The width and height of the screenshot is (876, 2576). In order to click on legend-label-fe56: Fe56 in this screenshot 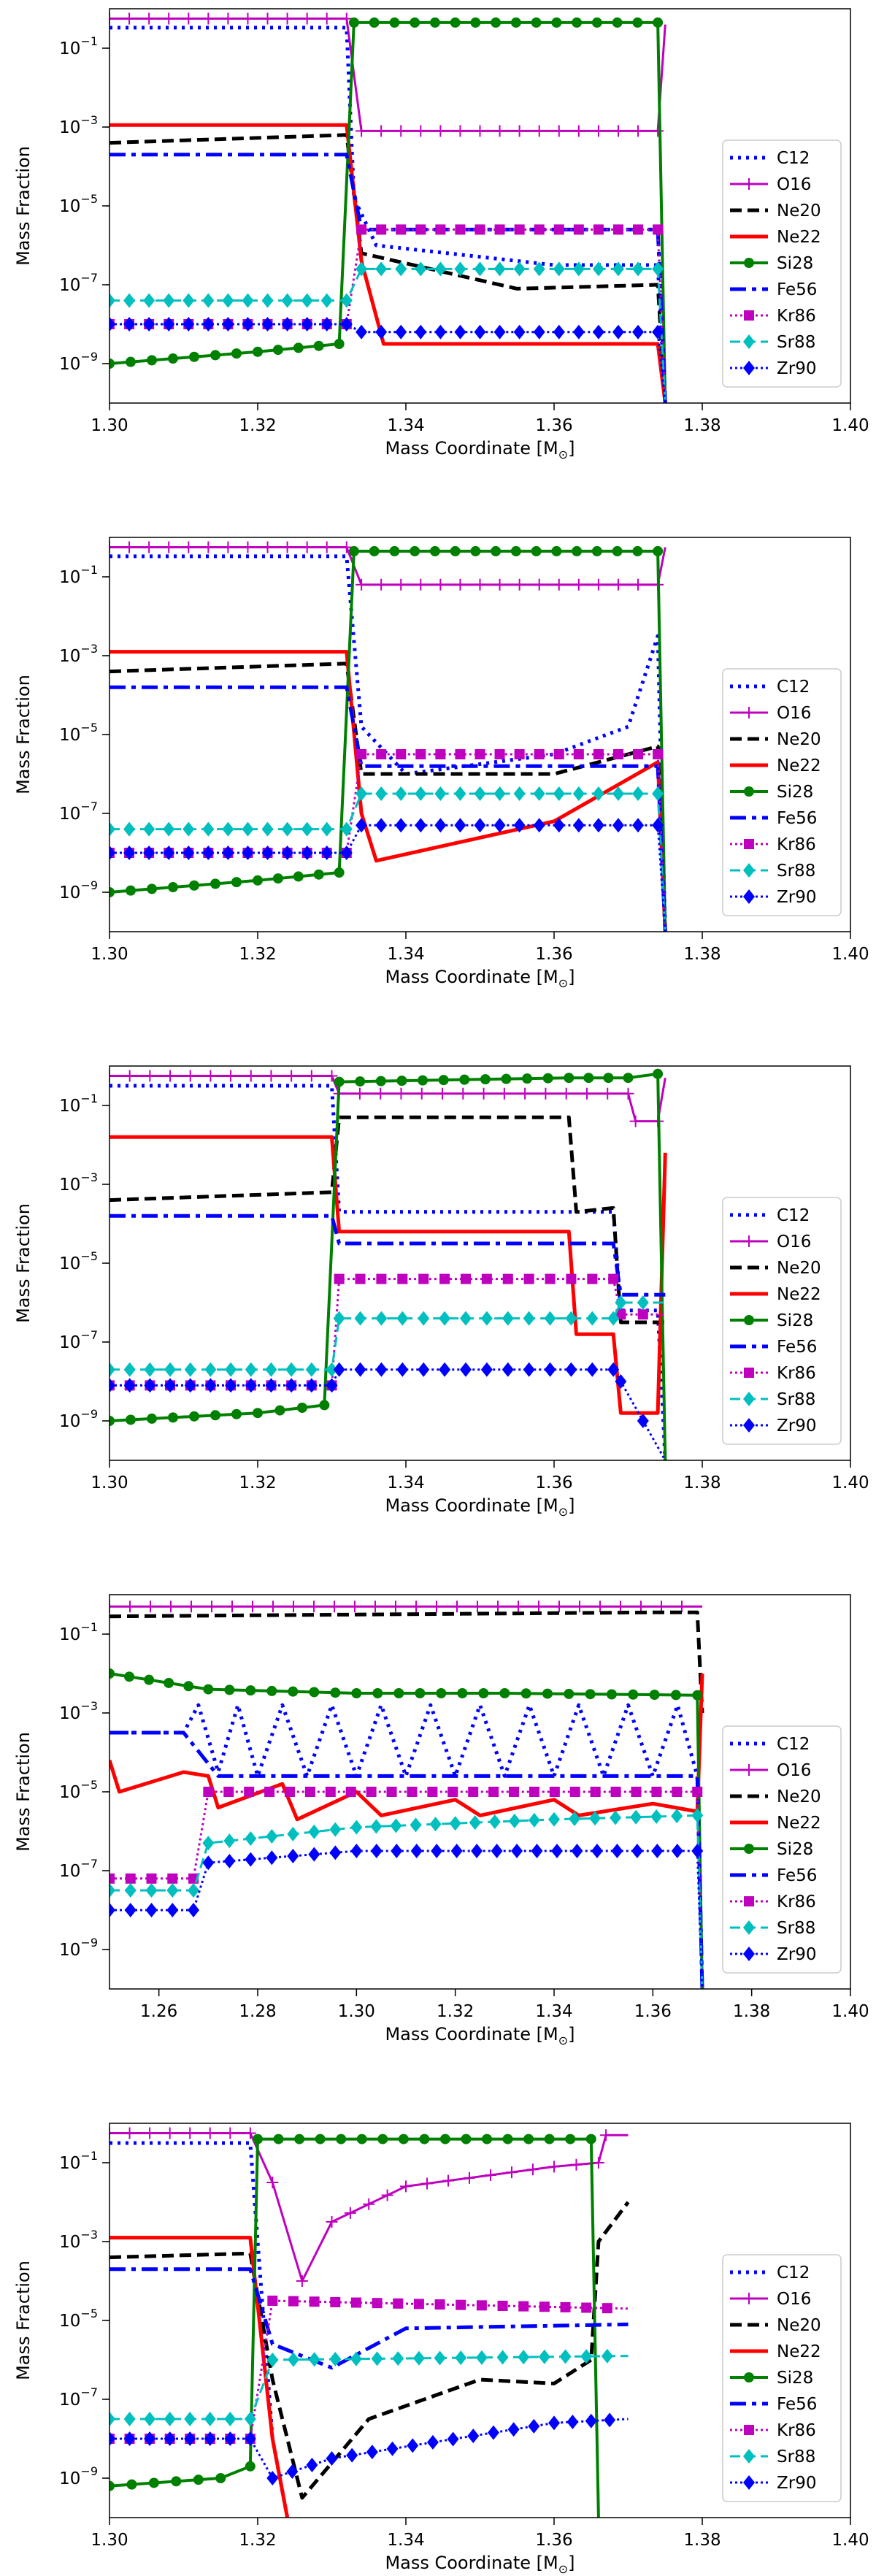, I will do `click(797, 2404)`.